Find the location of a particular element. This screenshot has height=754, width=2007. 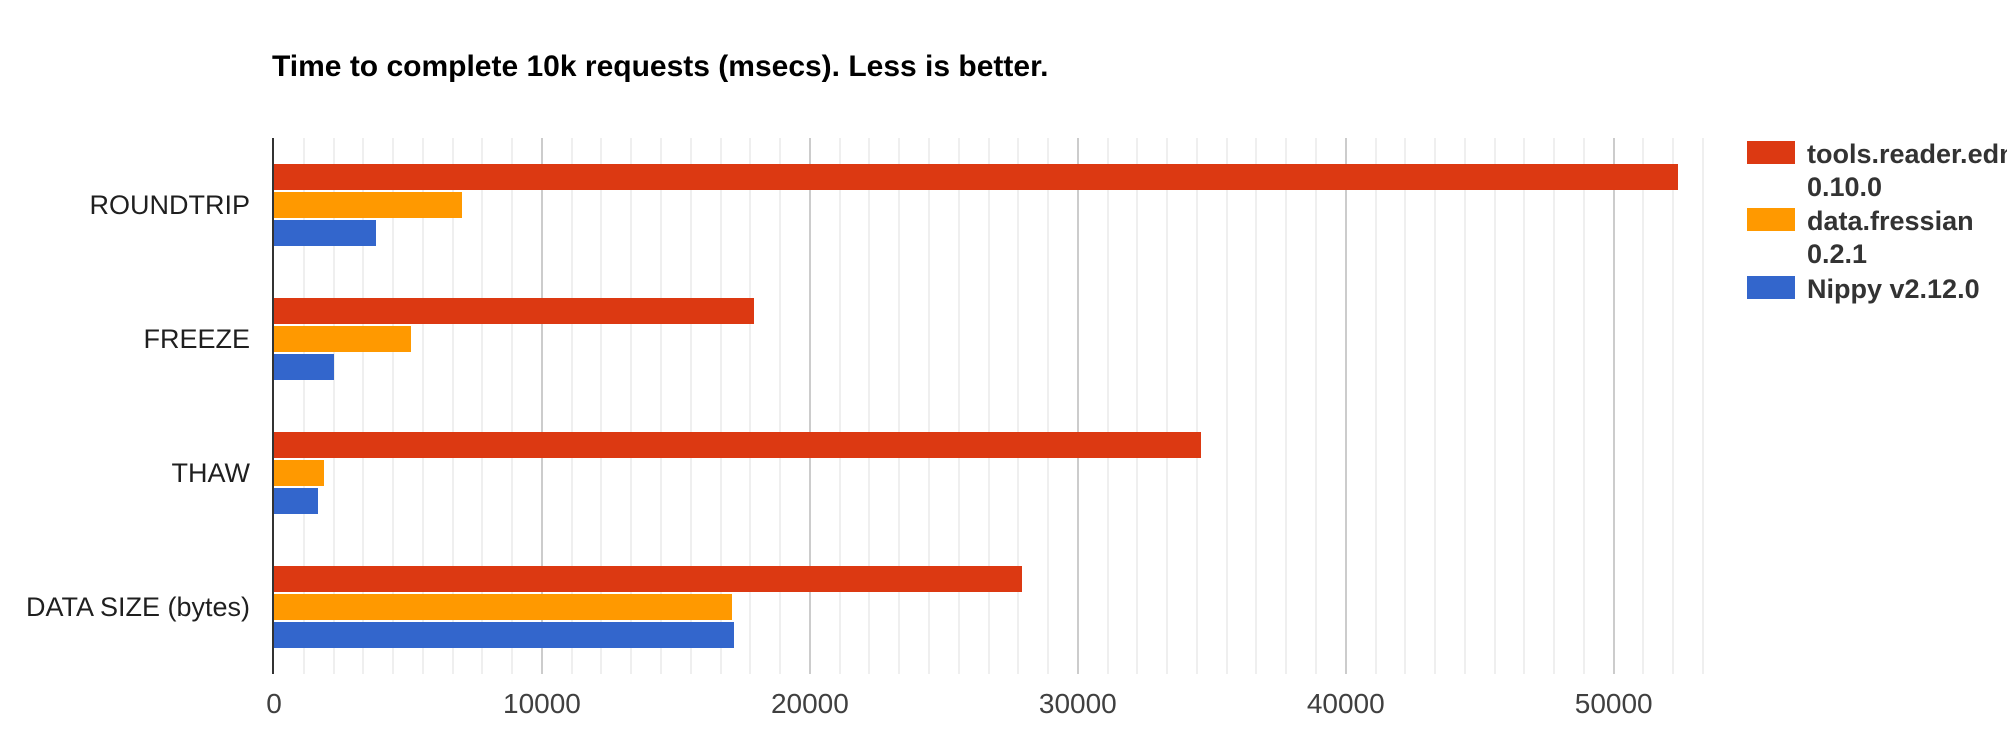

legend-label: data.fressian 0.2.1 is located at coordinates (1890, 238).